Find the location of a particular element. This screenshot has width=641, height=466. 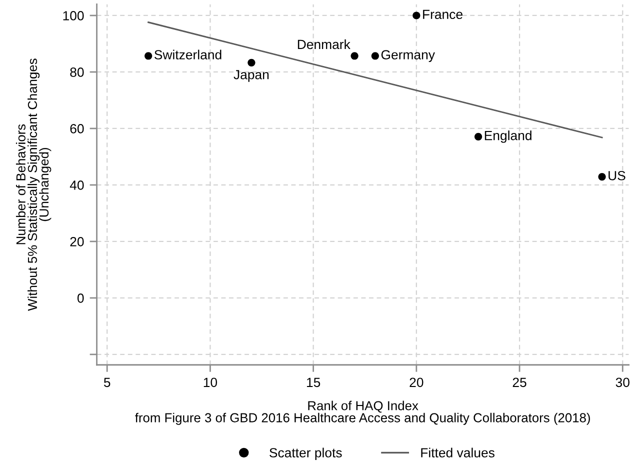

x-tick-label: 10 is located at coordinates (211, 383).